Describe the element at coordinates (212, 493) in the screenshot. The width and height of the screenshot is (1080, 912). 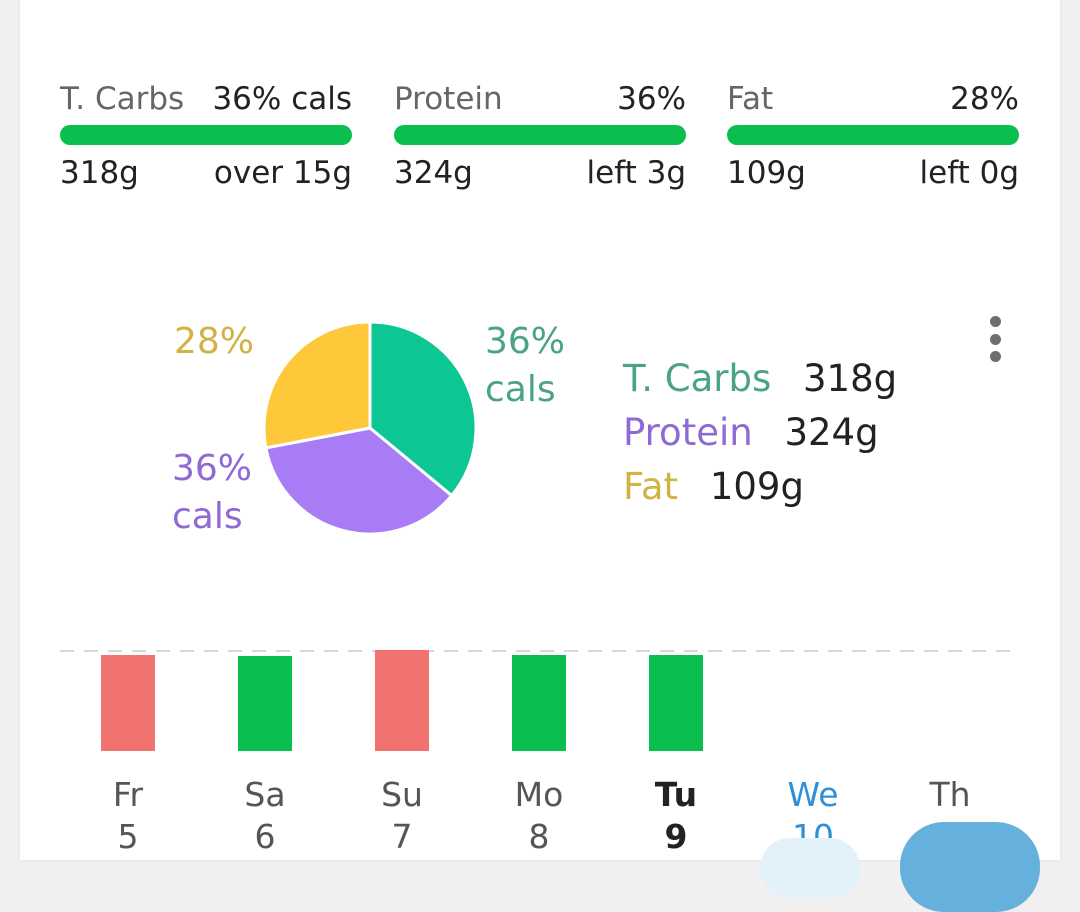
I see `pie-label-protein: 36% cals` at that location.